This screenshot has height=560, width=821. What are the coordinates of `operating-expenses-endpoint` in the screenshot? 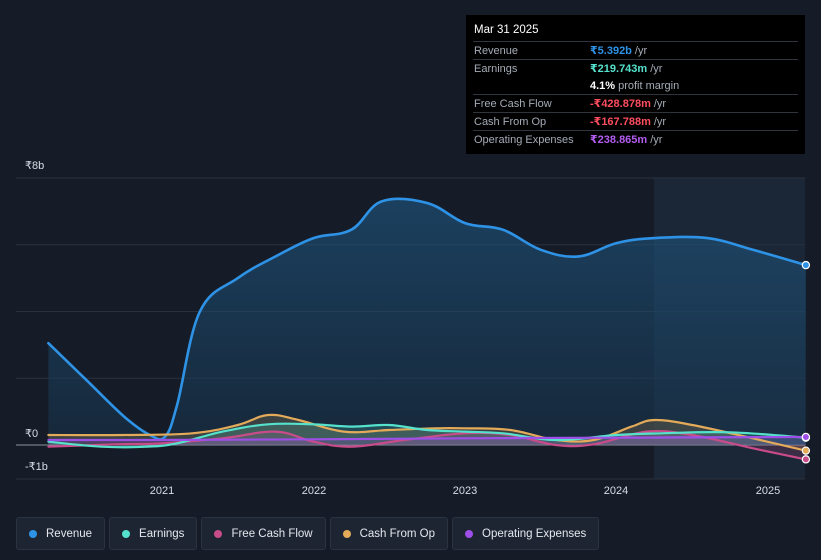 It's located at (806, 437).